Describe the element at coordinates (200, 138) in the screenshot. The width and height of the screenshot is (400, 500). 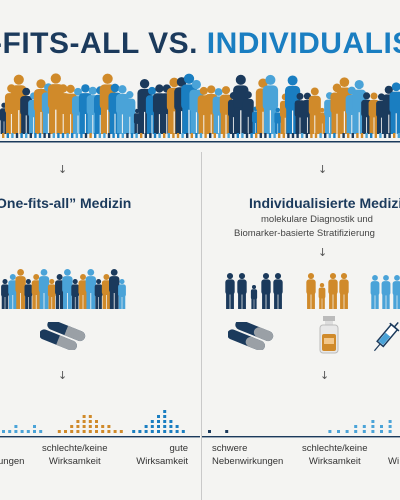
I see `population-scale-bar` at that location.